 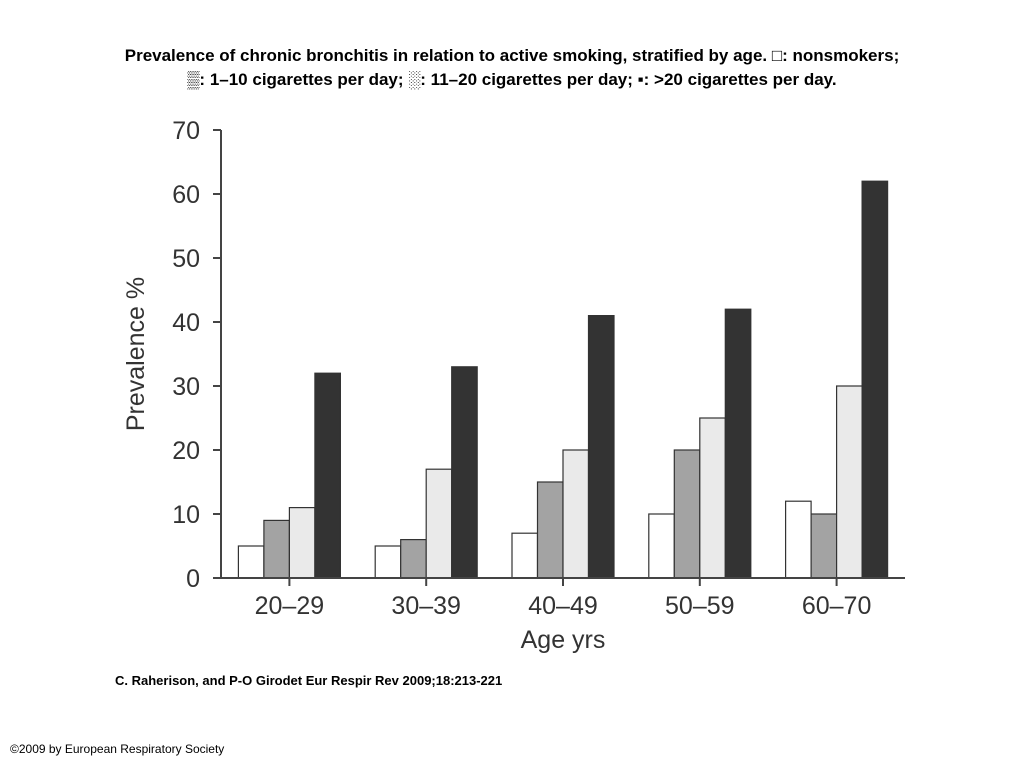 What do you see at coordinates (563, 640) in the screenshot?
I see `x-axis-label: Age yrs` at bounding box center [563, 640].